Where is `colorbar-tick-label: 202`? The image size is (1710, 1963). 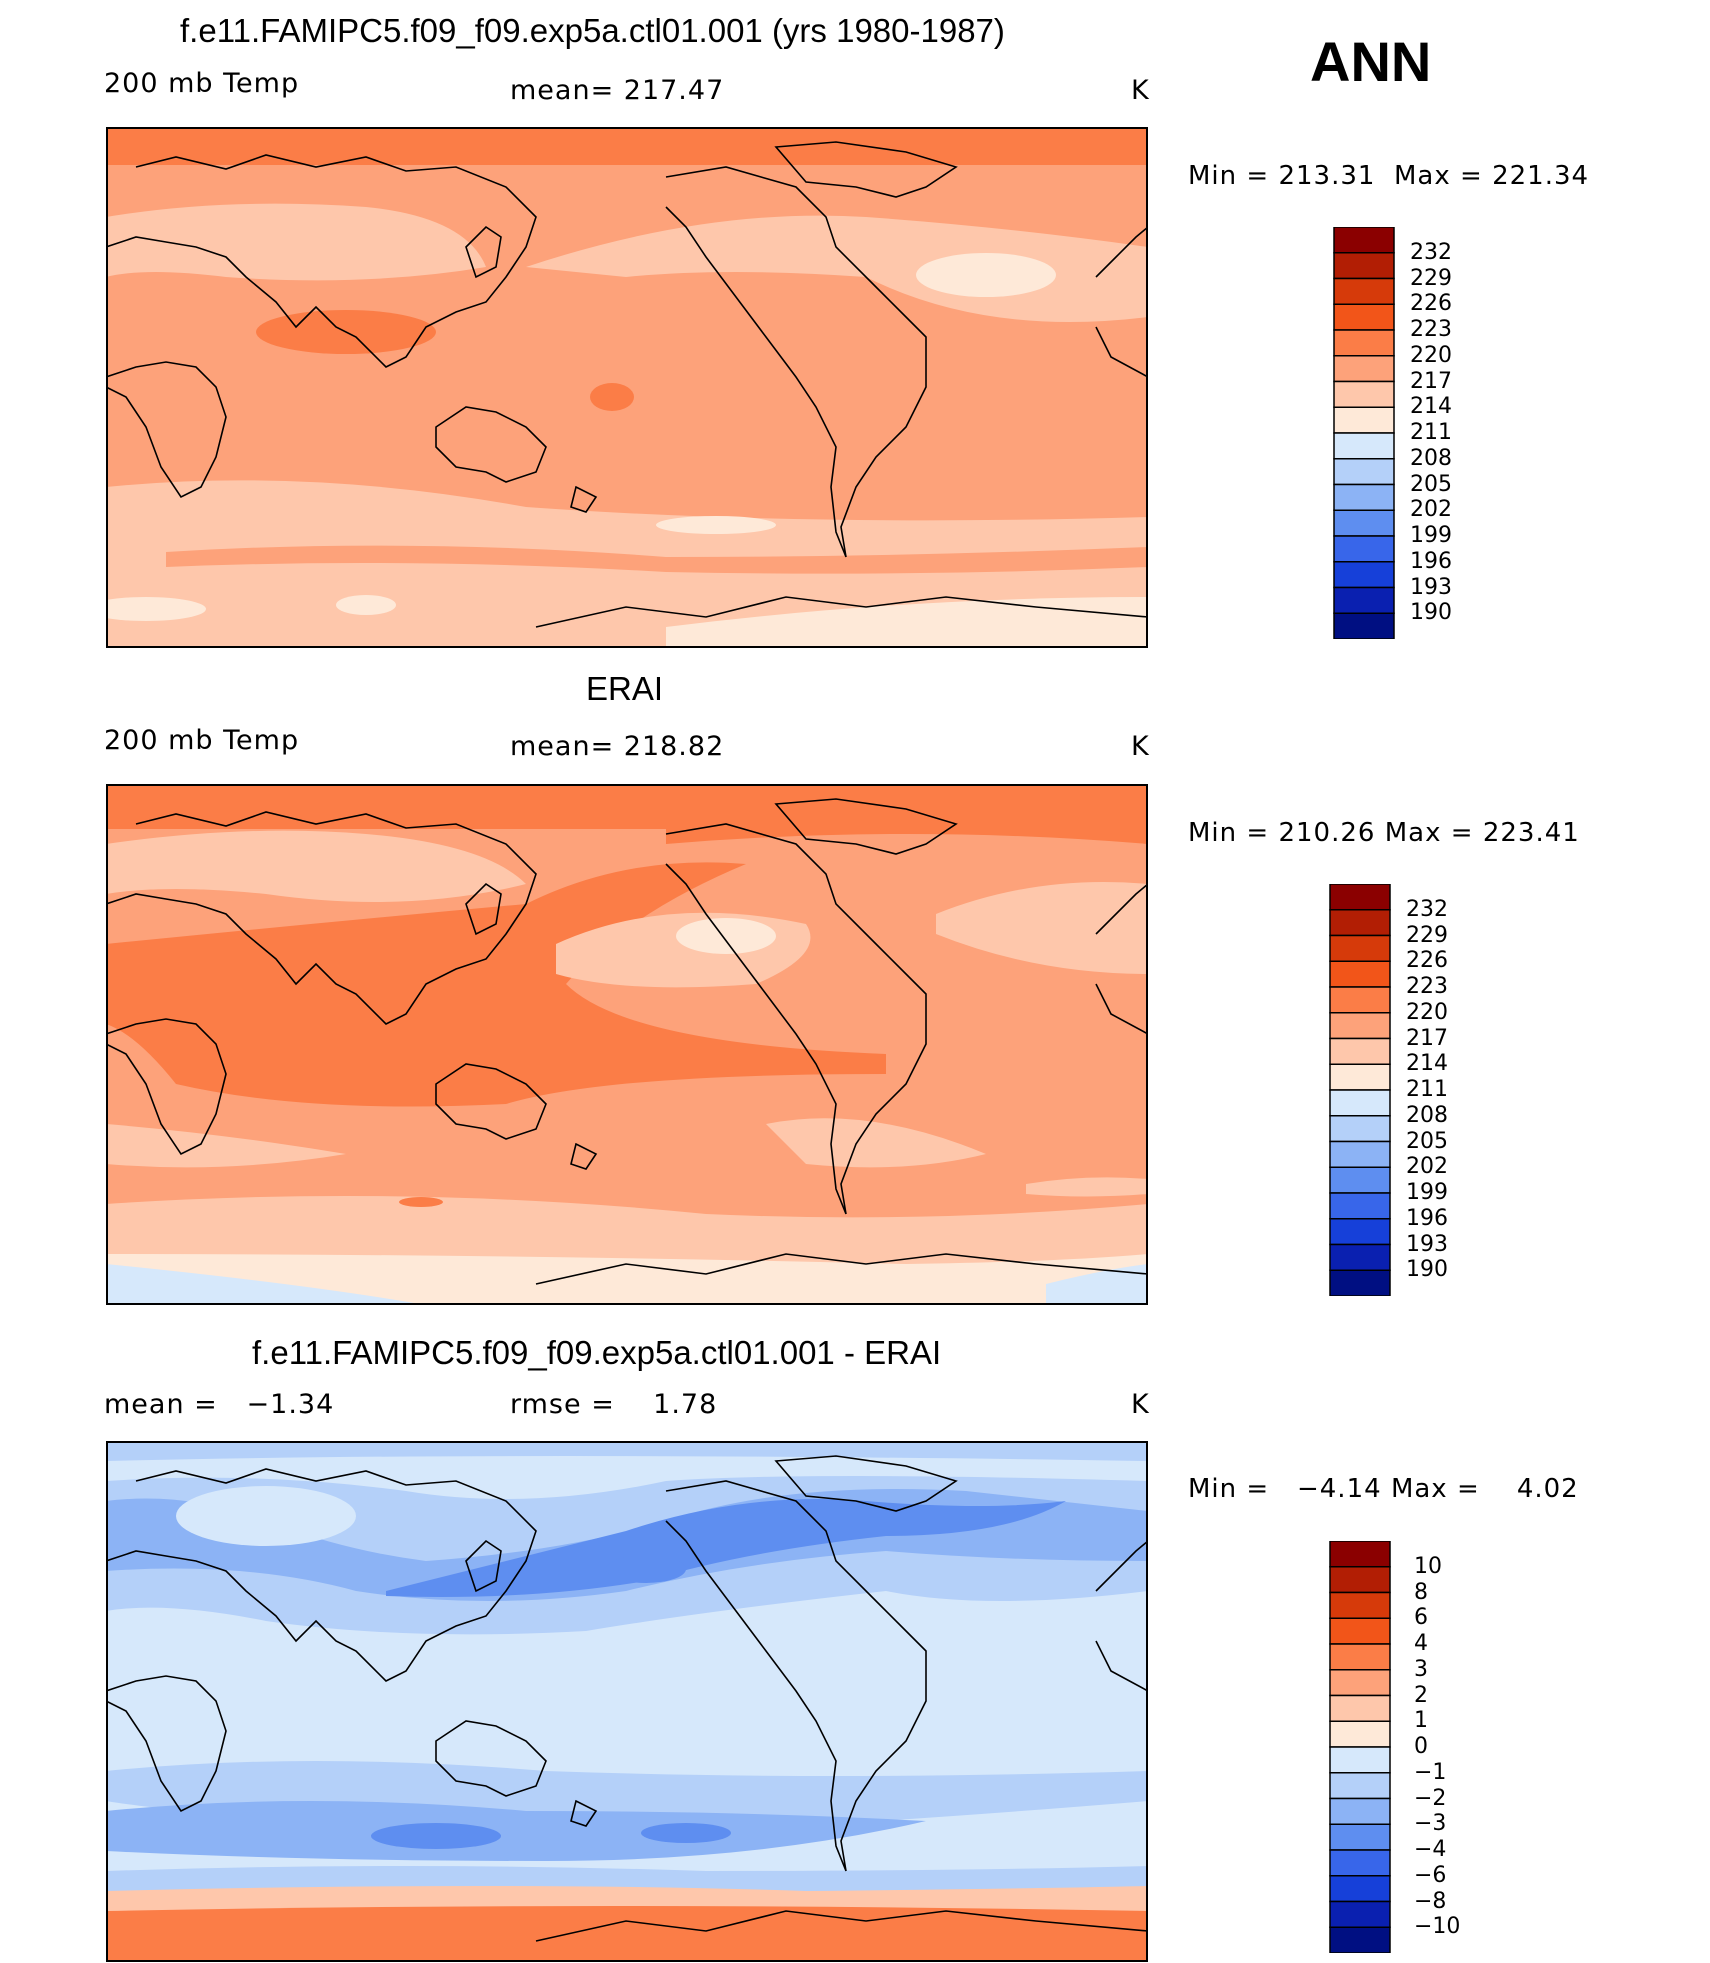
colorbar-tick-label: 202 is located at coordinates (1427, 1167).